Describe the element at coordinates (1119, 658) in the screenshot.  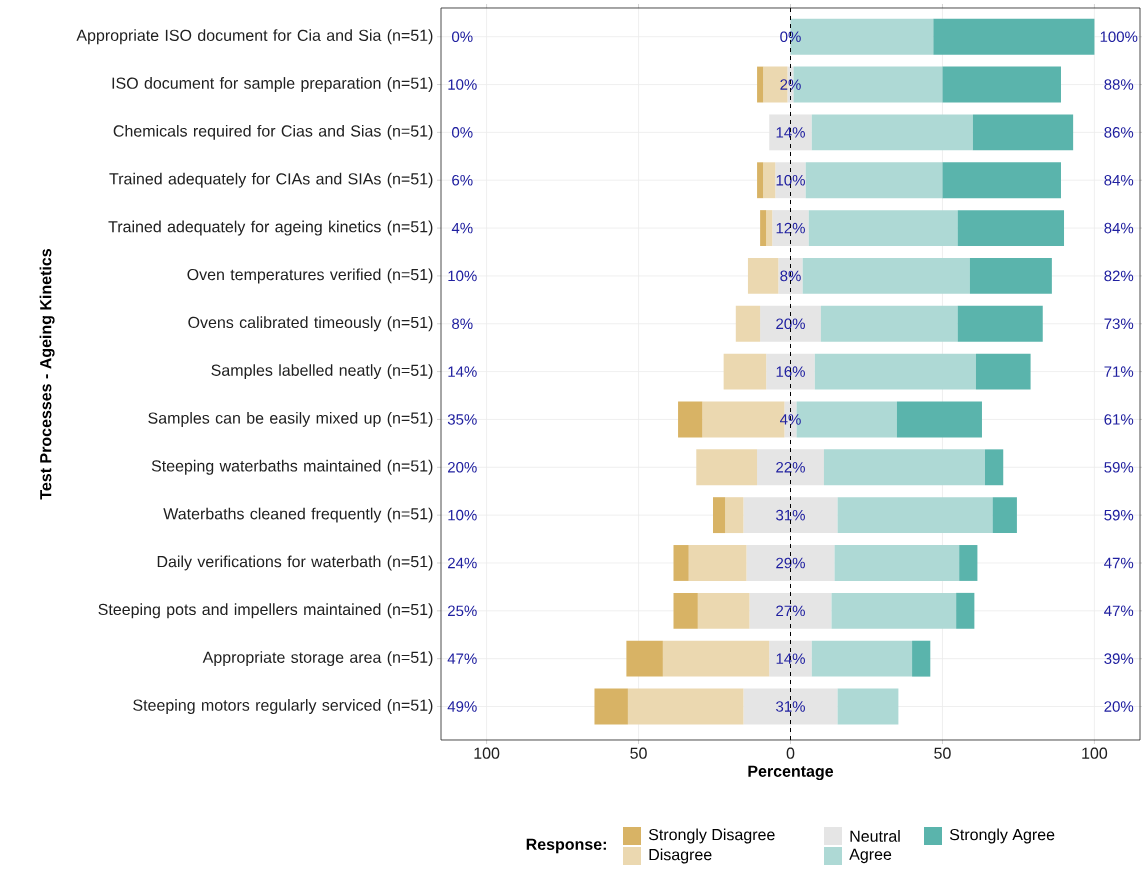
I see `annotation: 39%` at that location.